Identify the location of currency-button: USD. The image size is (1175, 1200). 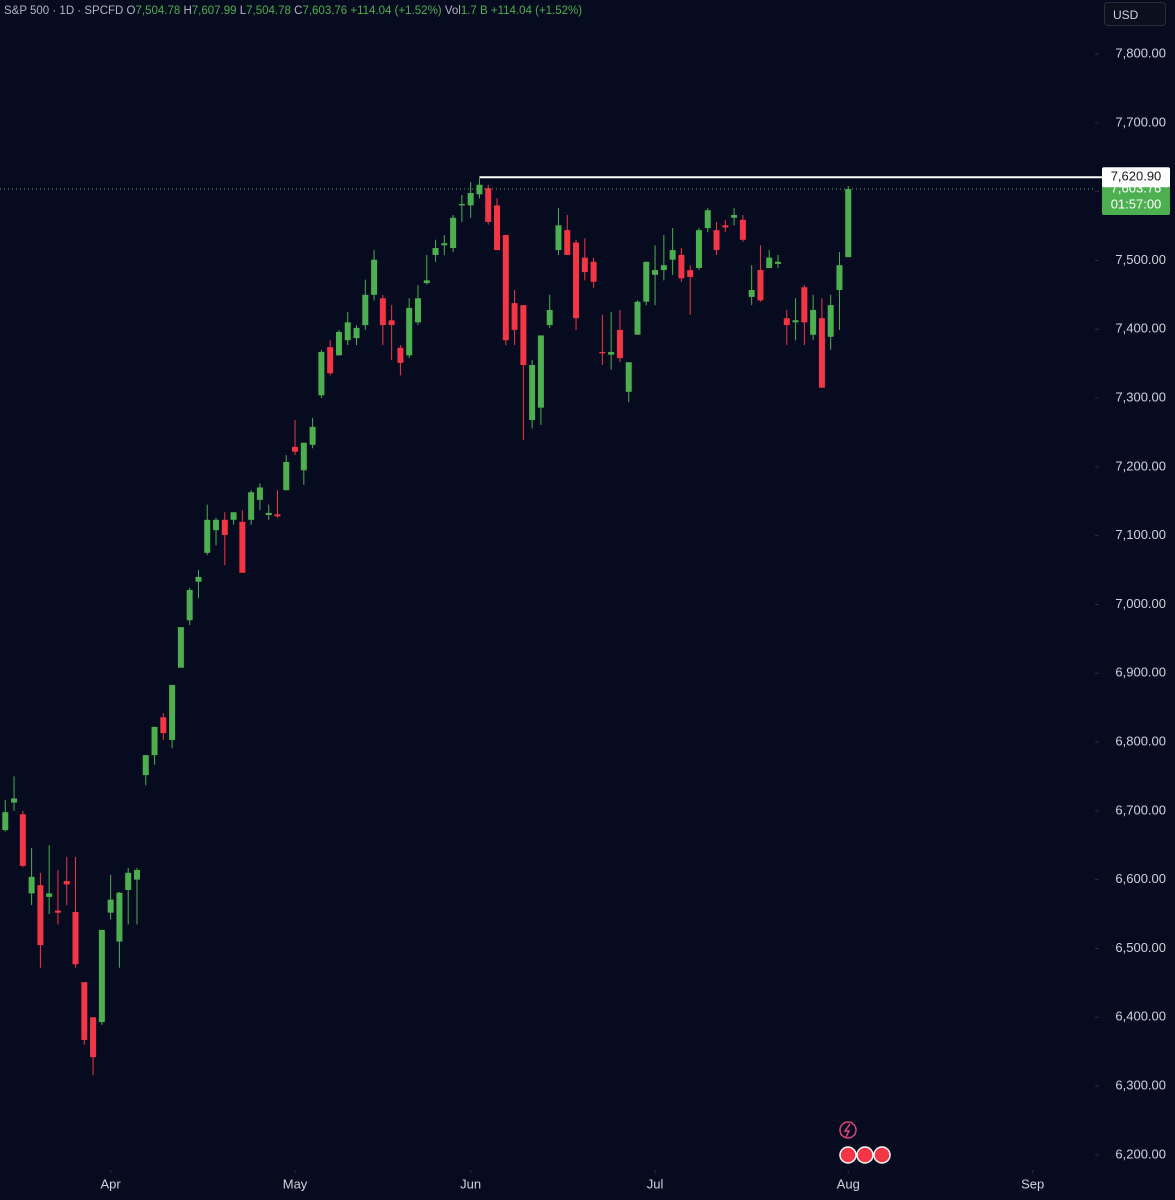
(1135, 14).